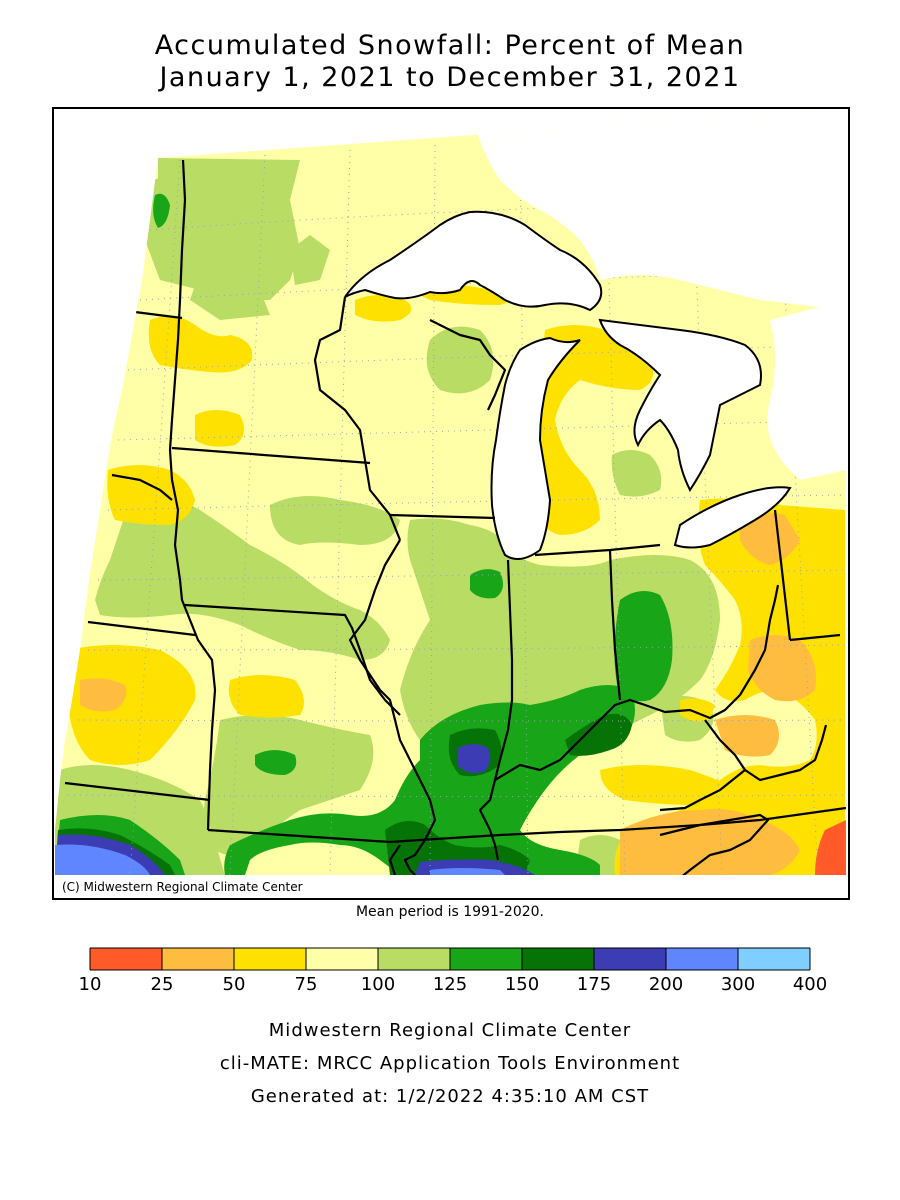 The height and width of the screenshot is (1200, 900). Describe the element at coordinates (666, 984) in the screenshot. I see `legend-tick-label: 200` at that location.